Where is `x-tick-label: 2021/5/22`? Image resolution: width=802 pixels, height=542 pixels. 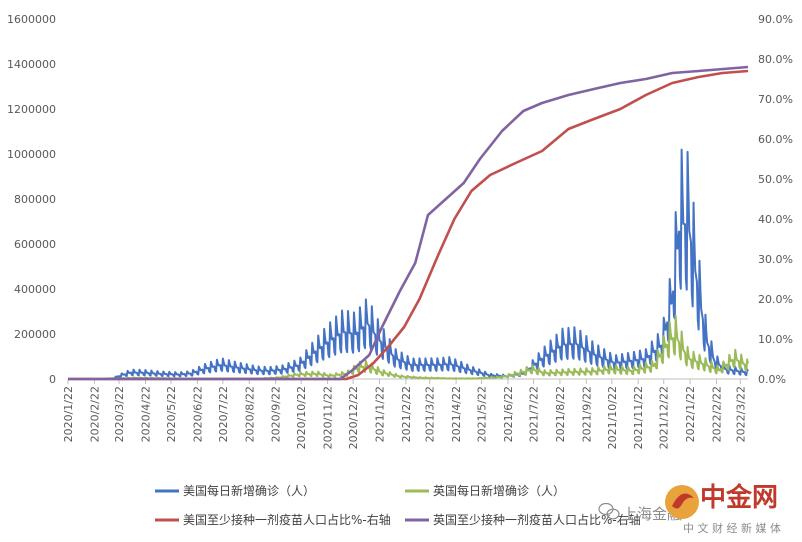 x-tick-label: 2021/5/22 is located at coordinates (482, 414).